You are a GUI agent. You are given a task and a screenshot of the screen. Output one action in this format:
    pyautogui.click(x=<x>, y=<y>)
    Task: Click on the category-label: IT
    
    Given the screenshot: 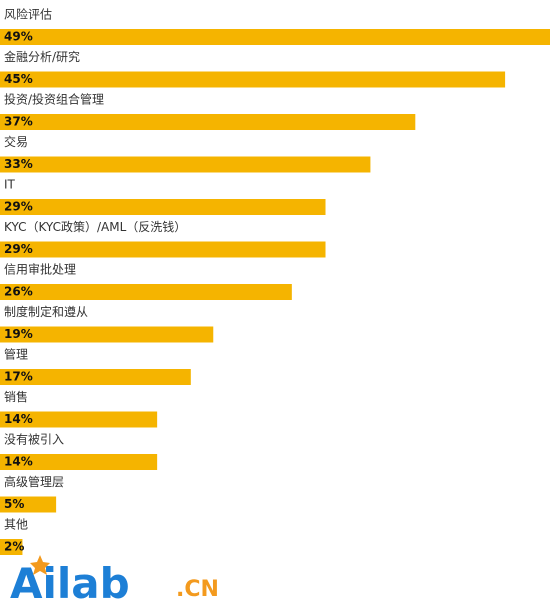 What is the action you would take?
    pyautogui.click(x=10, y=185)
    